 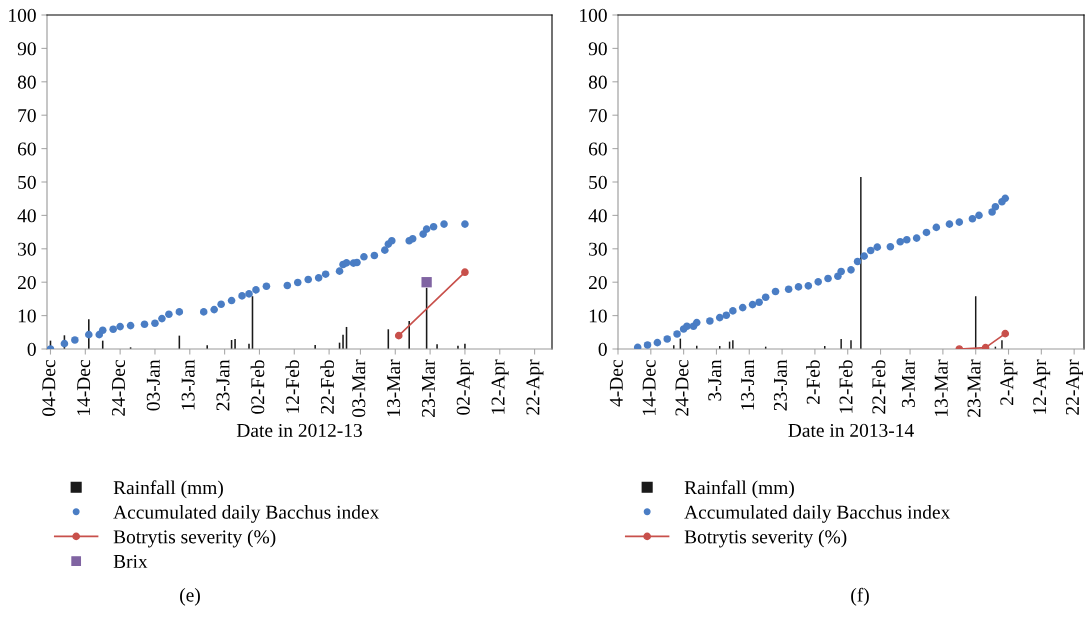 I want to click on legend-label: Brix, so click(x=130, y=561).